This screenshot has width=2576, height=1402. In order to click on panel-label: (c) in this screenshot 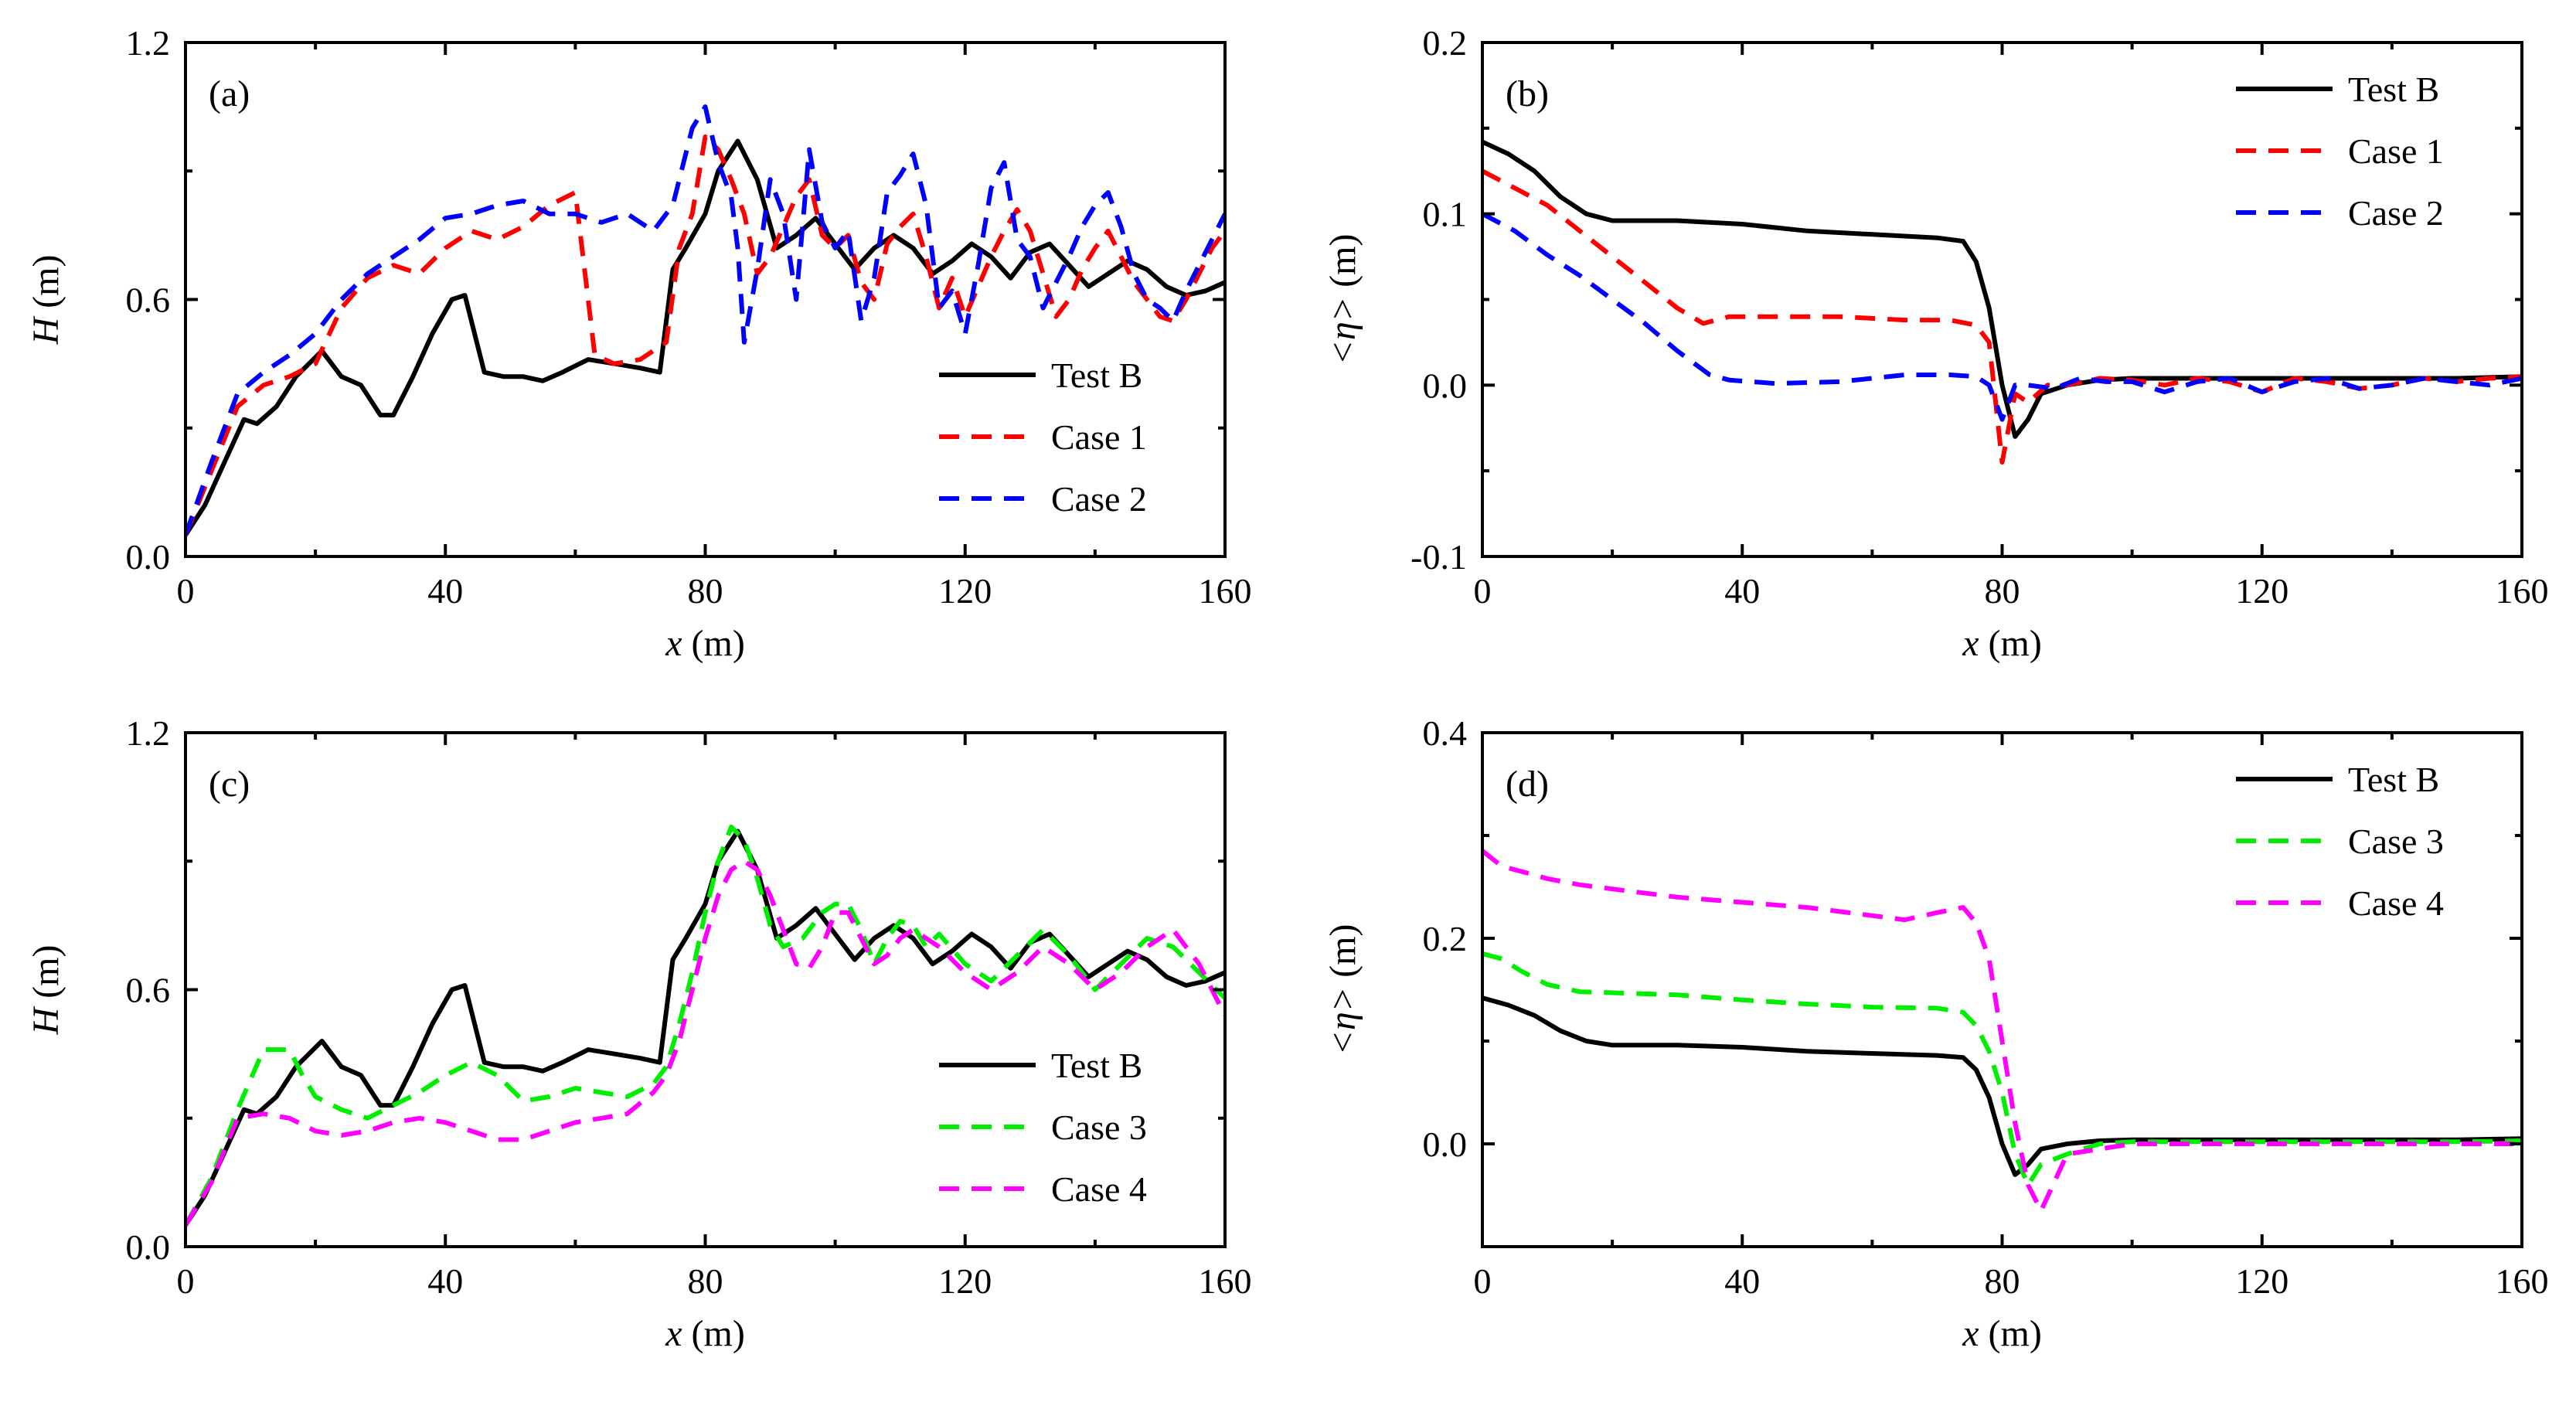, I will do `click(229, 784)`.